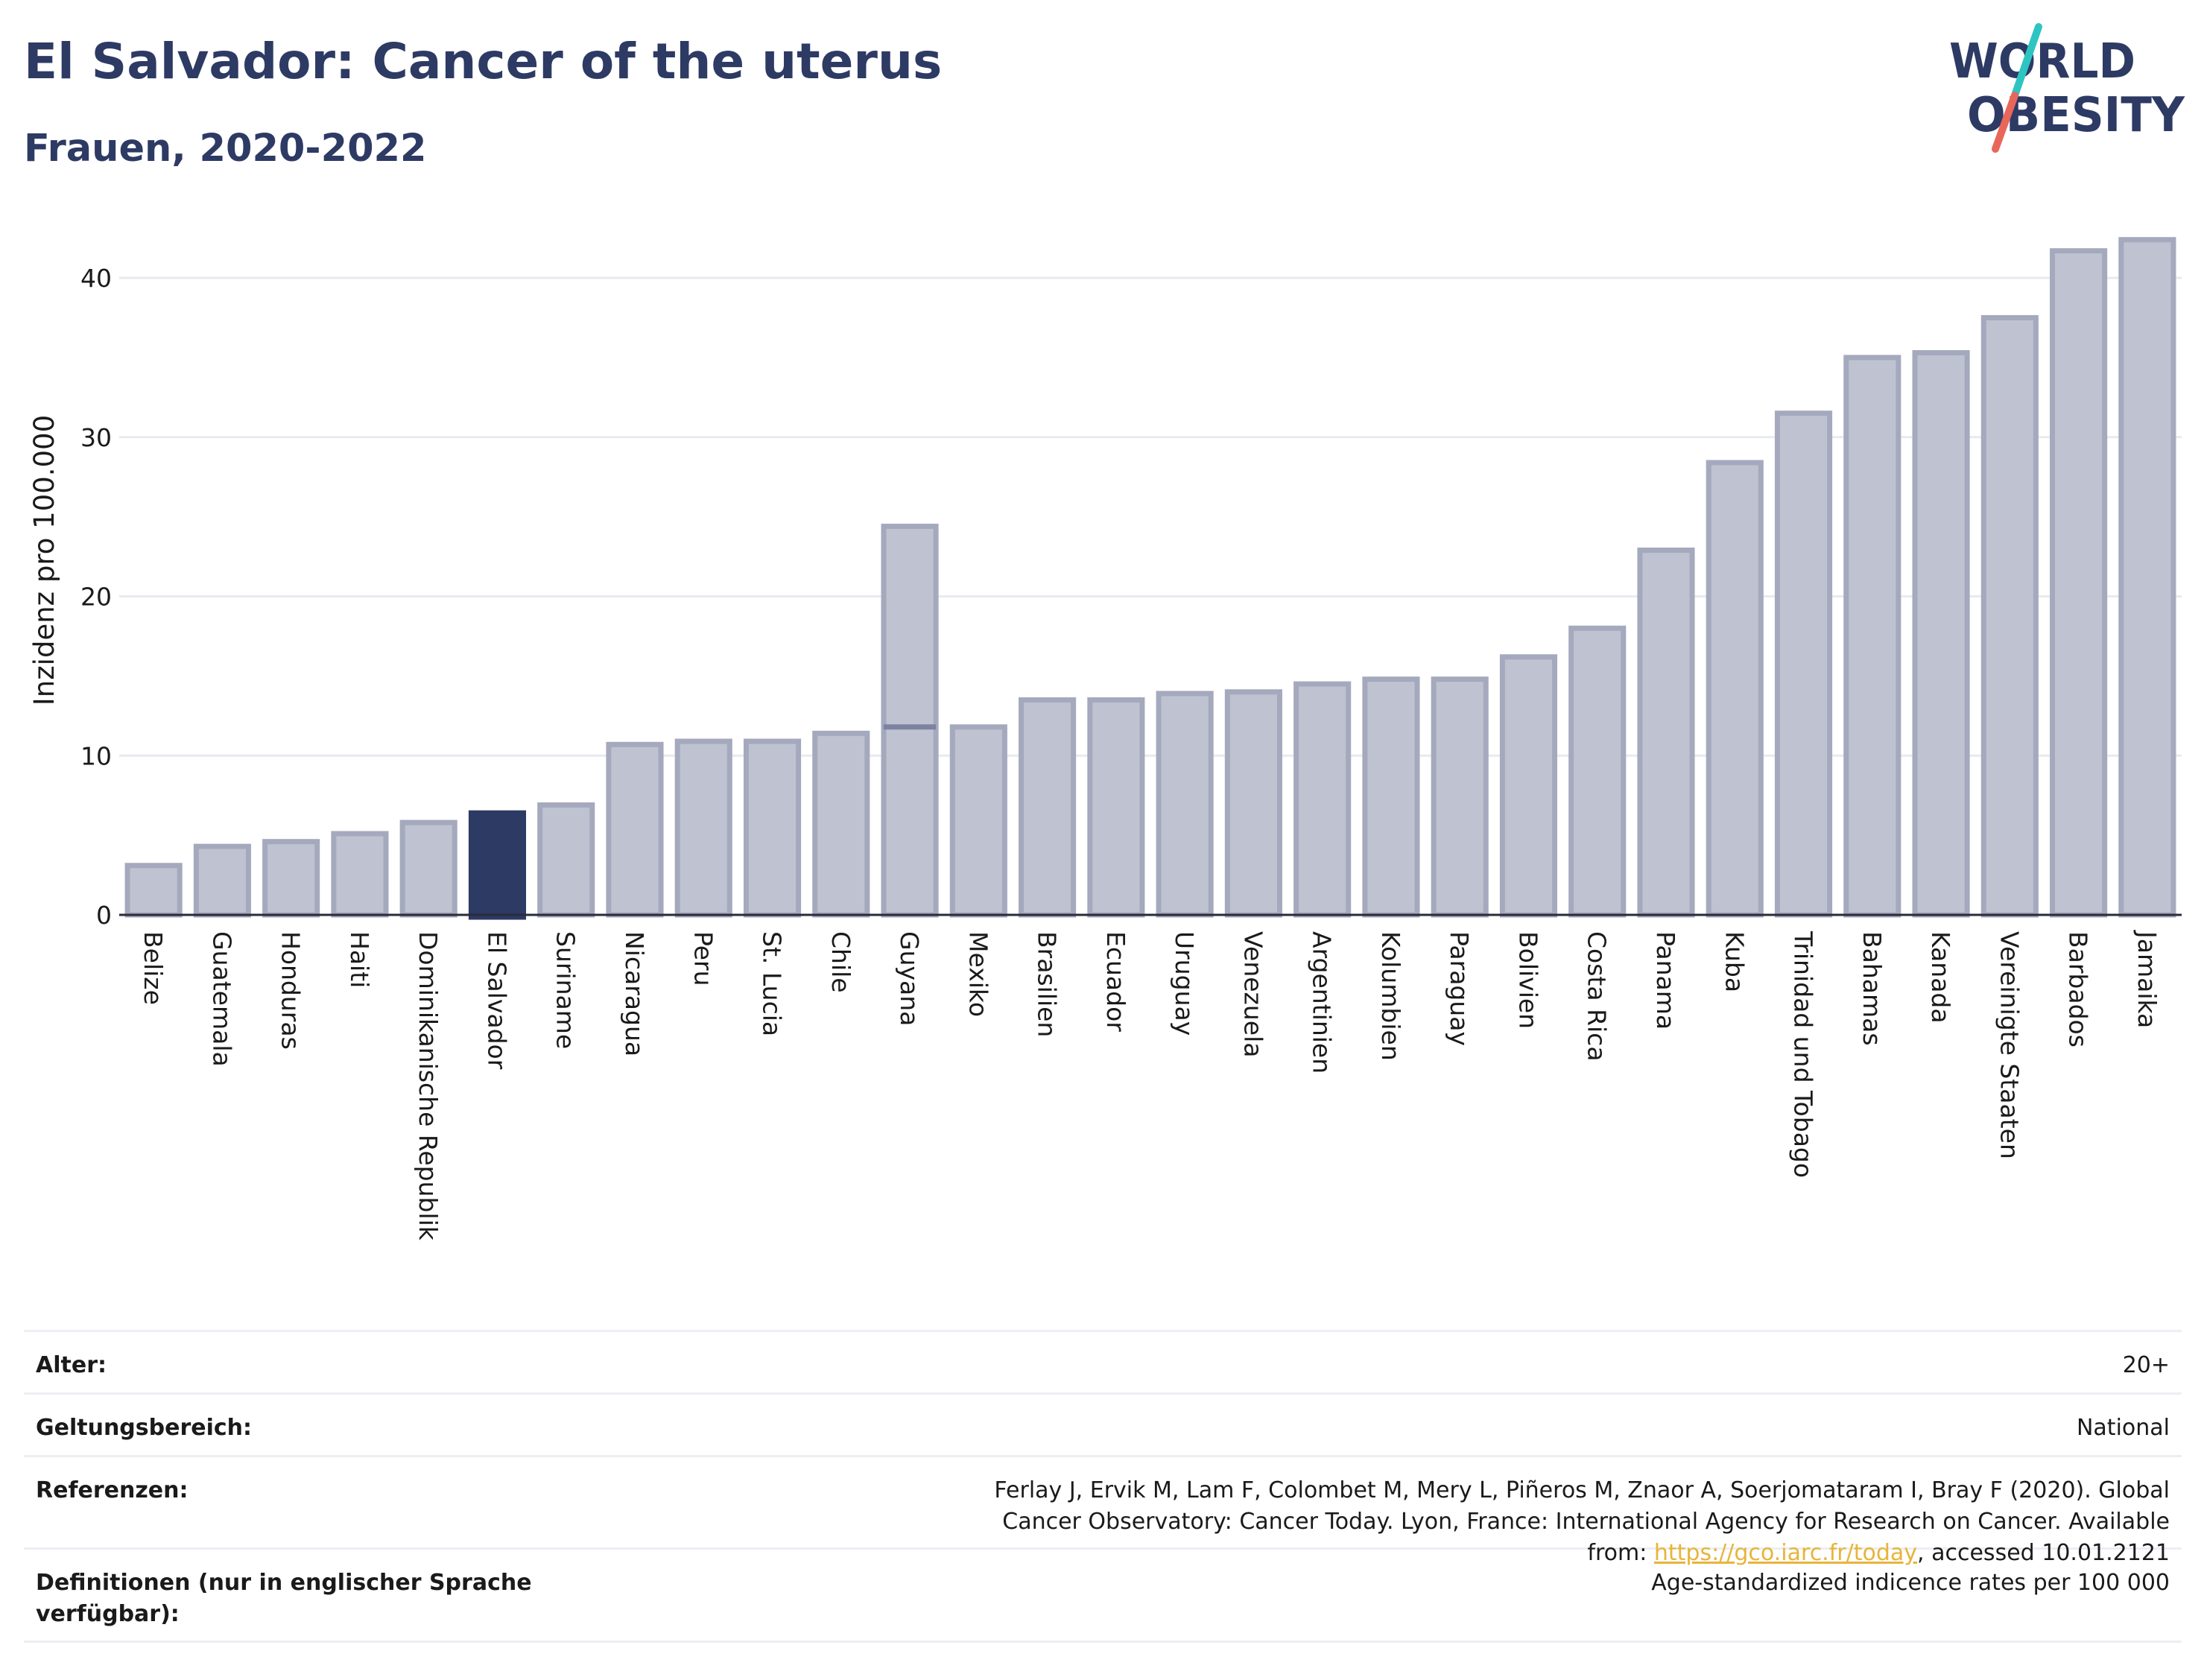 The width and height of the screenshot is (2204, 1680). What do you see at coordinates (428, 1086) in the screenshot?
I see `x-tick-label-dominikanische-republik: Dominikanische Republik` at bounding box center [428, 1086].